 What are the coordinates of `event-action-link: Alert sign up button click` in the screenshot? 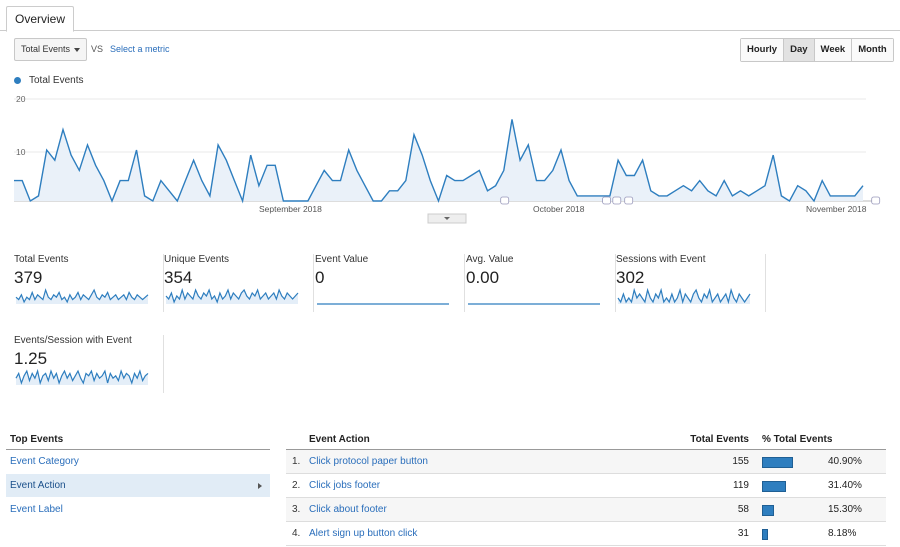 It's located at (363, 533).